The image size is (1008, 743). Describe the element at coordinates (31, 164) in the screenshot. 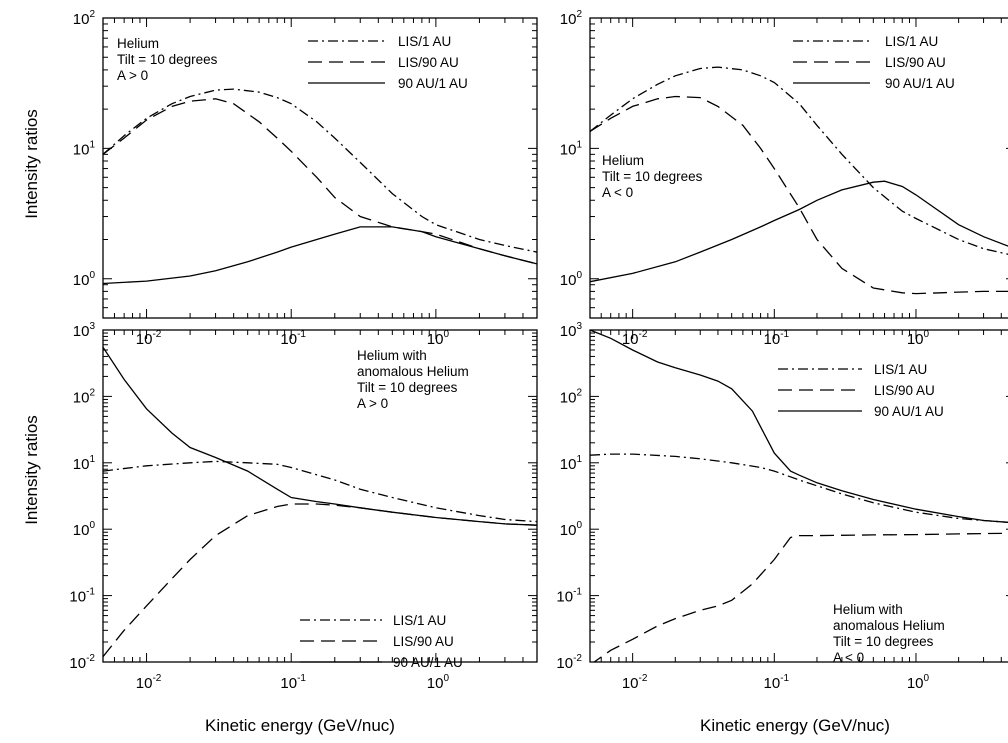

I see `y-axis-title-top: Intensity ratios` at that location.